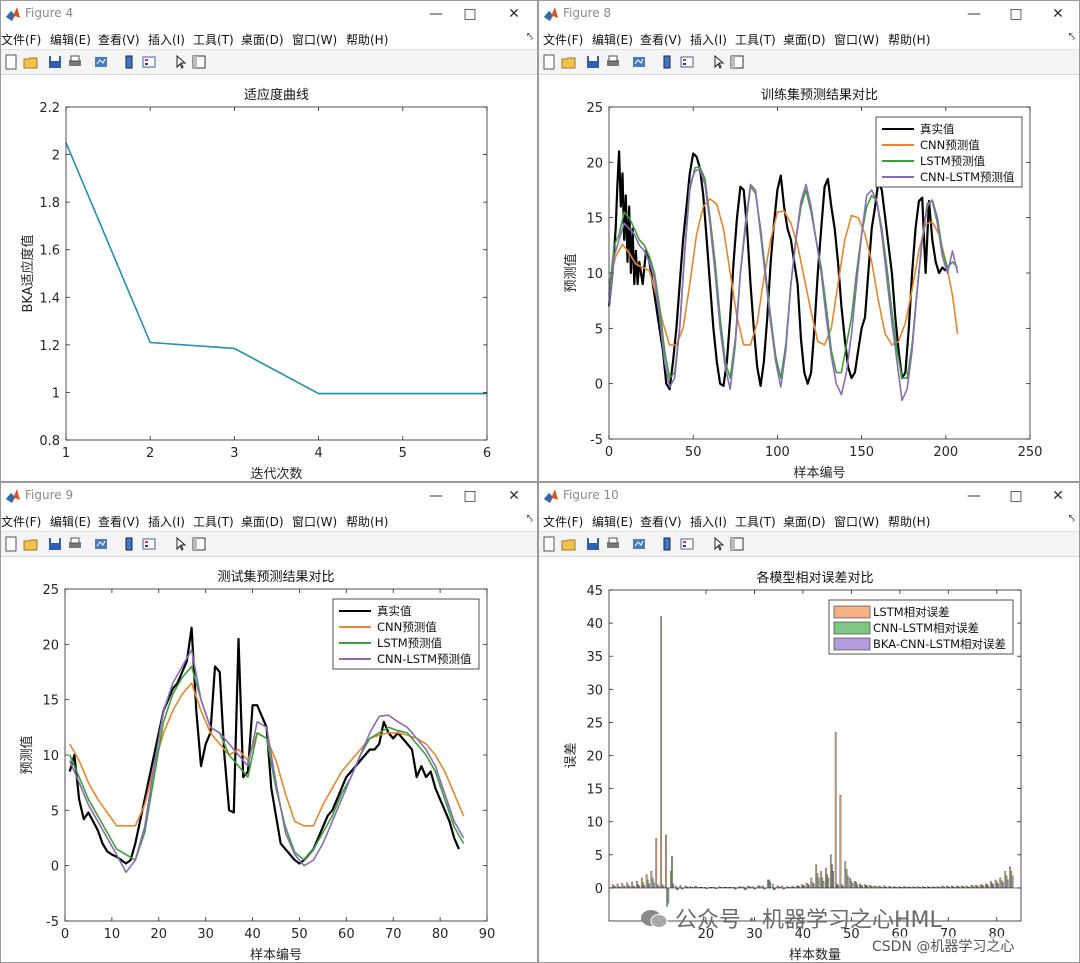  What do you see at coordinates (809, 496) in the screenshot?
I see `title-bar: Figure 10 — □ ✕` at bounding box center [809, 496].